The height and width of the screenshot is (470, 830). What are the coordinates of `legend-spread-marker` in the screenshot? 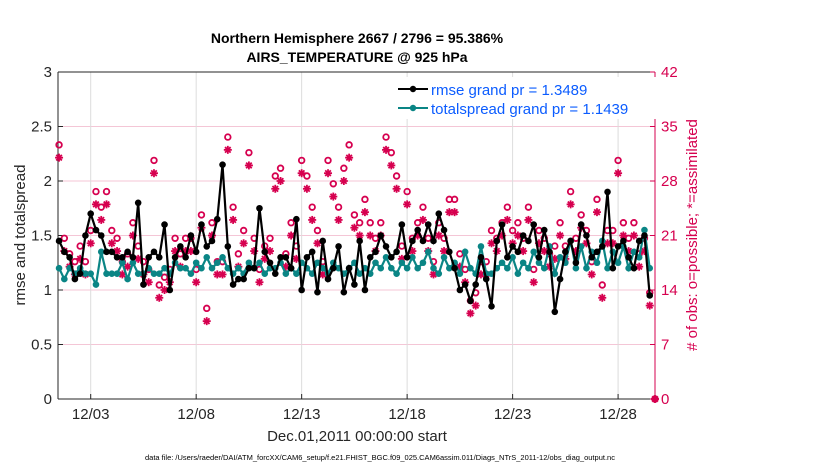 It's located at (413, 108).